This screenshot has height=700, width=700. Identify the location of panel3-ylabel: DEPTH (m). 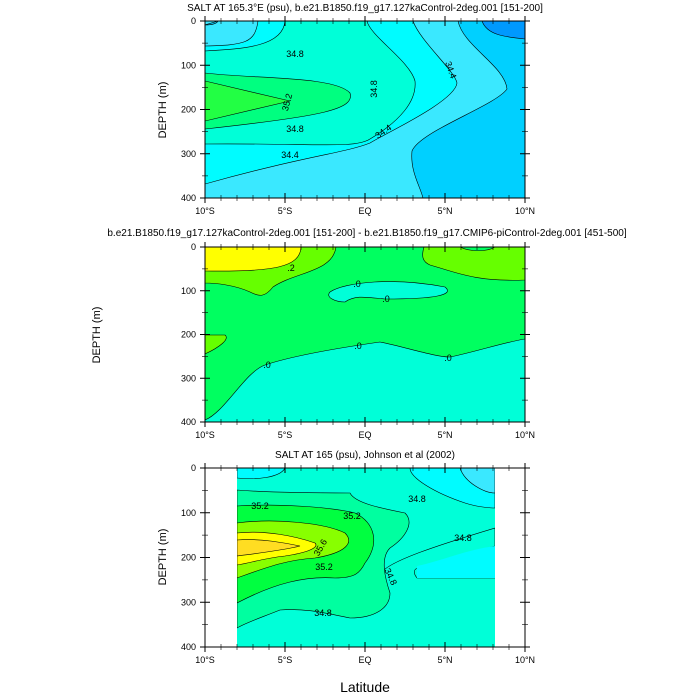
(163, 557).